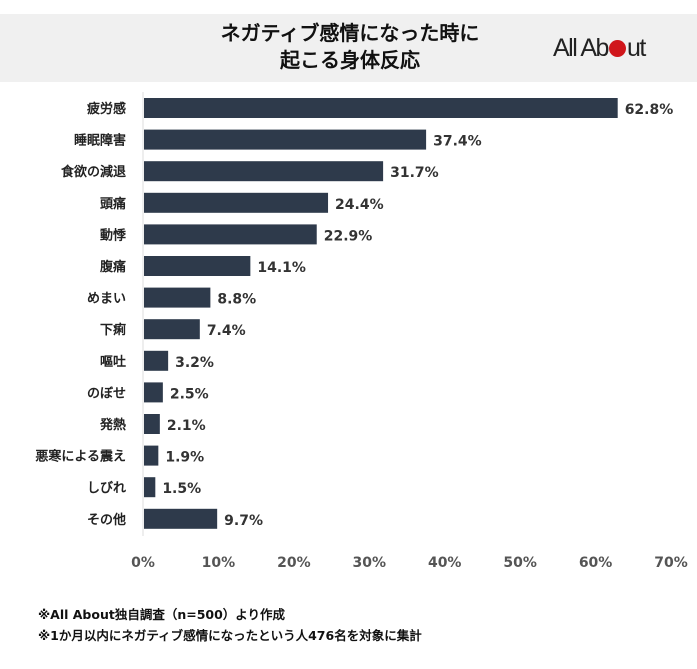 This screenshot has width=697, height=669. Describe the element at coordinates (671, 563) in the screenshot. I see `x-tick-label: 70%` at that location.